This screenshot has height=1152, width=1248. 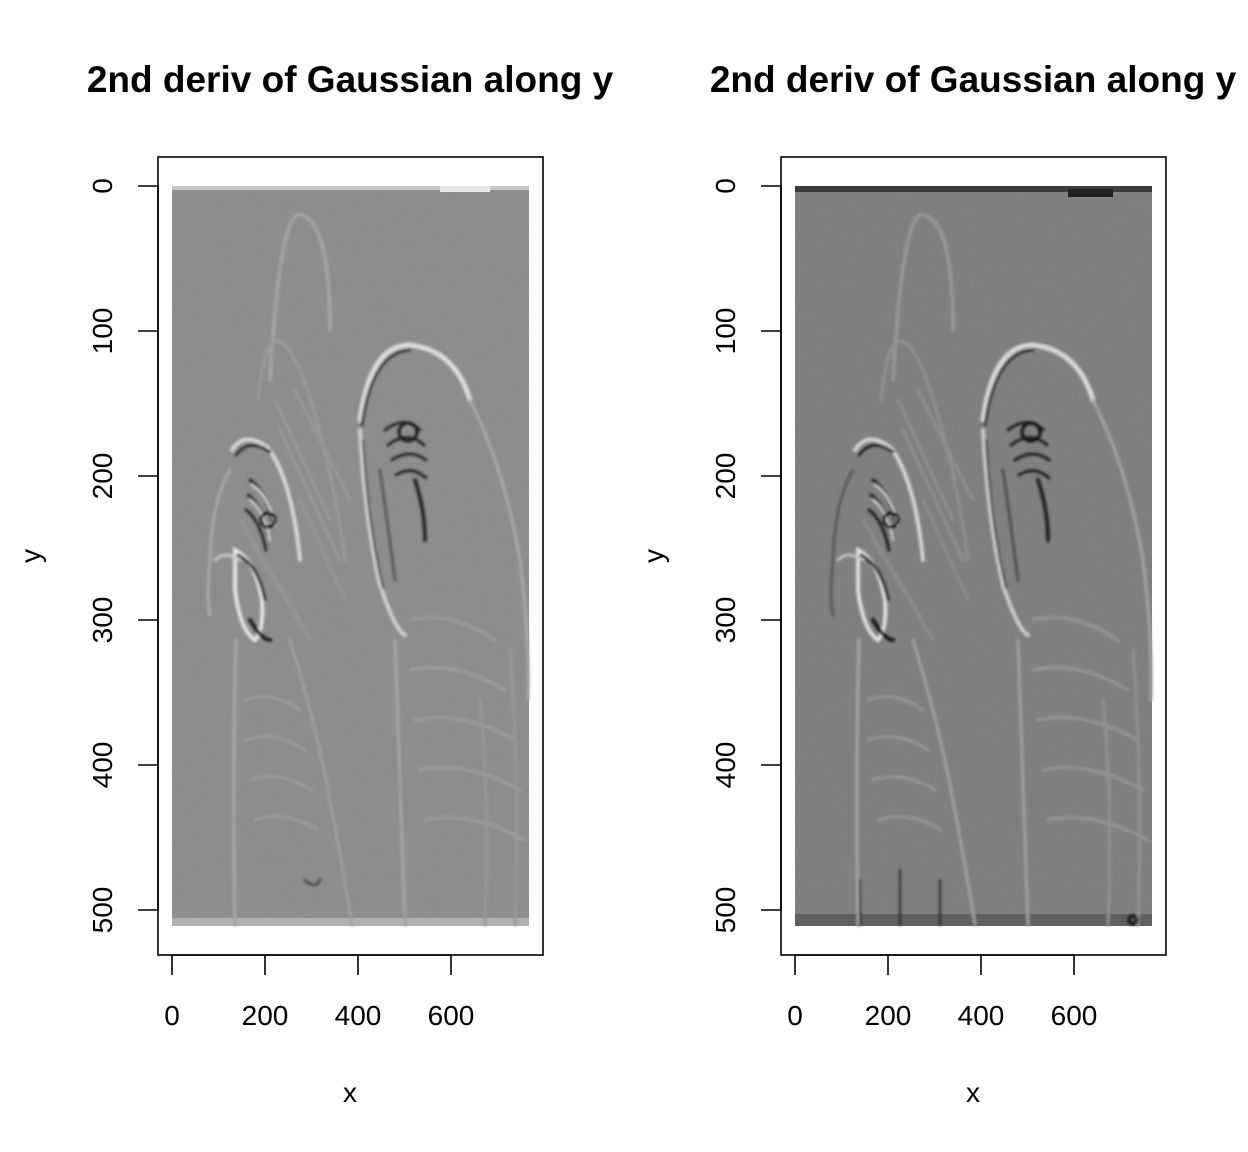 I want to click on panel-1-y-tick-label: 400, so click(x=102, y=765).